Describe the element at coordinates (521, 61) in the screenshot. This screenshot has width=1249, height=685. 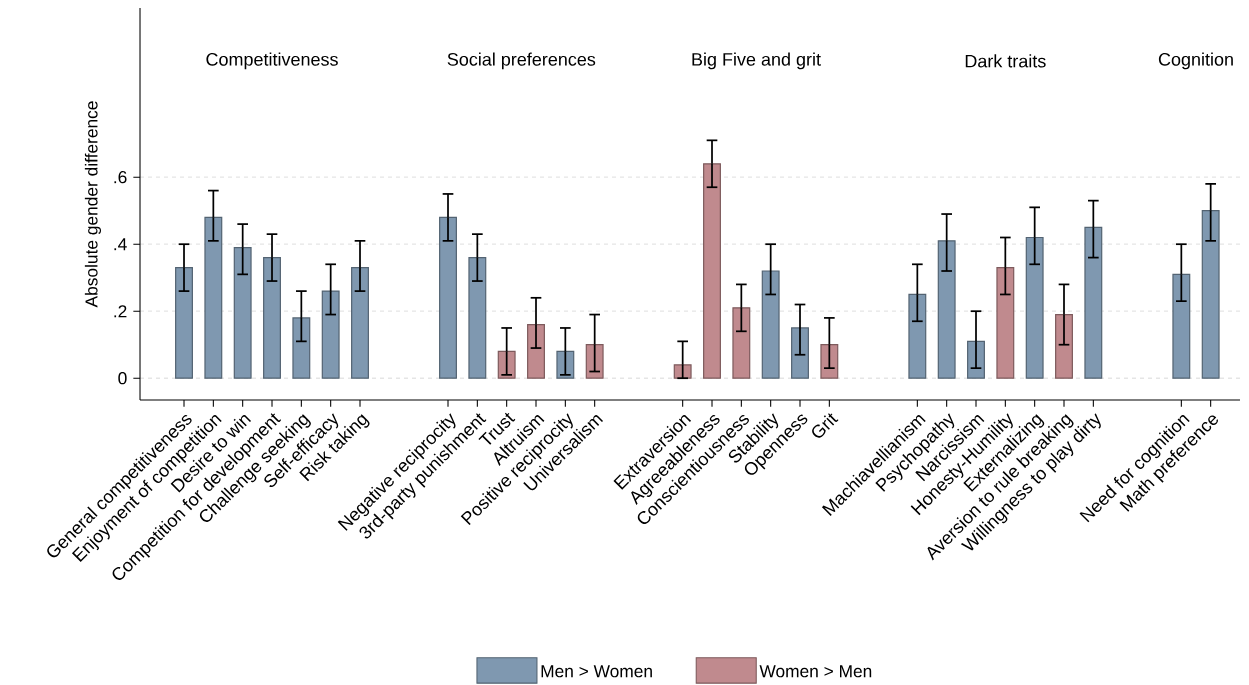
I see `annotation: Social preferences` at that location.